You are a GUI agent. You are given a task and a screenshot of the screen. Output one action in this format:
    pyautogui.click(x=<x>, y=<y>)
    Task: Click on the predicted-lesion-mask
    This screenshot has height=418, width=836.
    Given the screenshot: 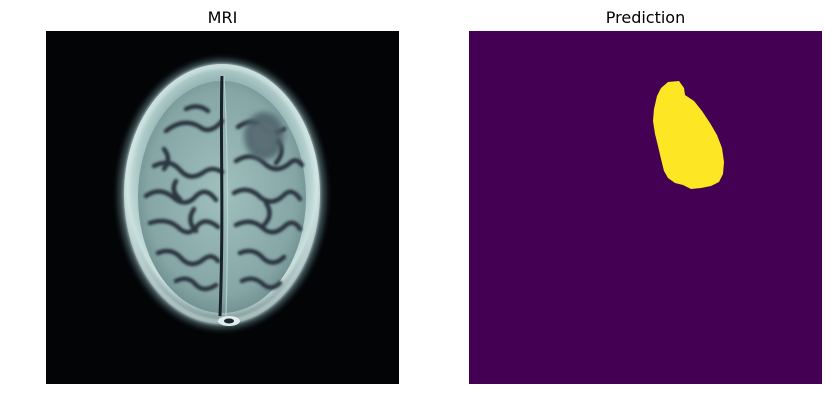 What is the action you would take?
    pyautogui.click(x=688, y=135)
    